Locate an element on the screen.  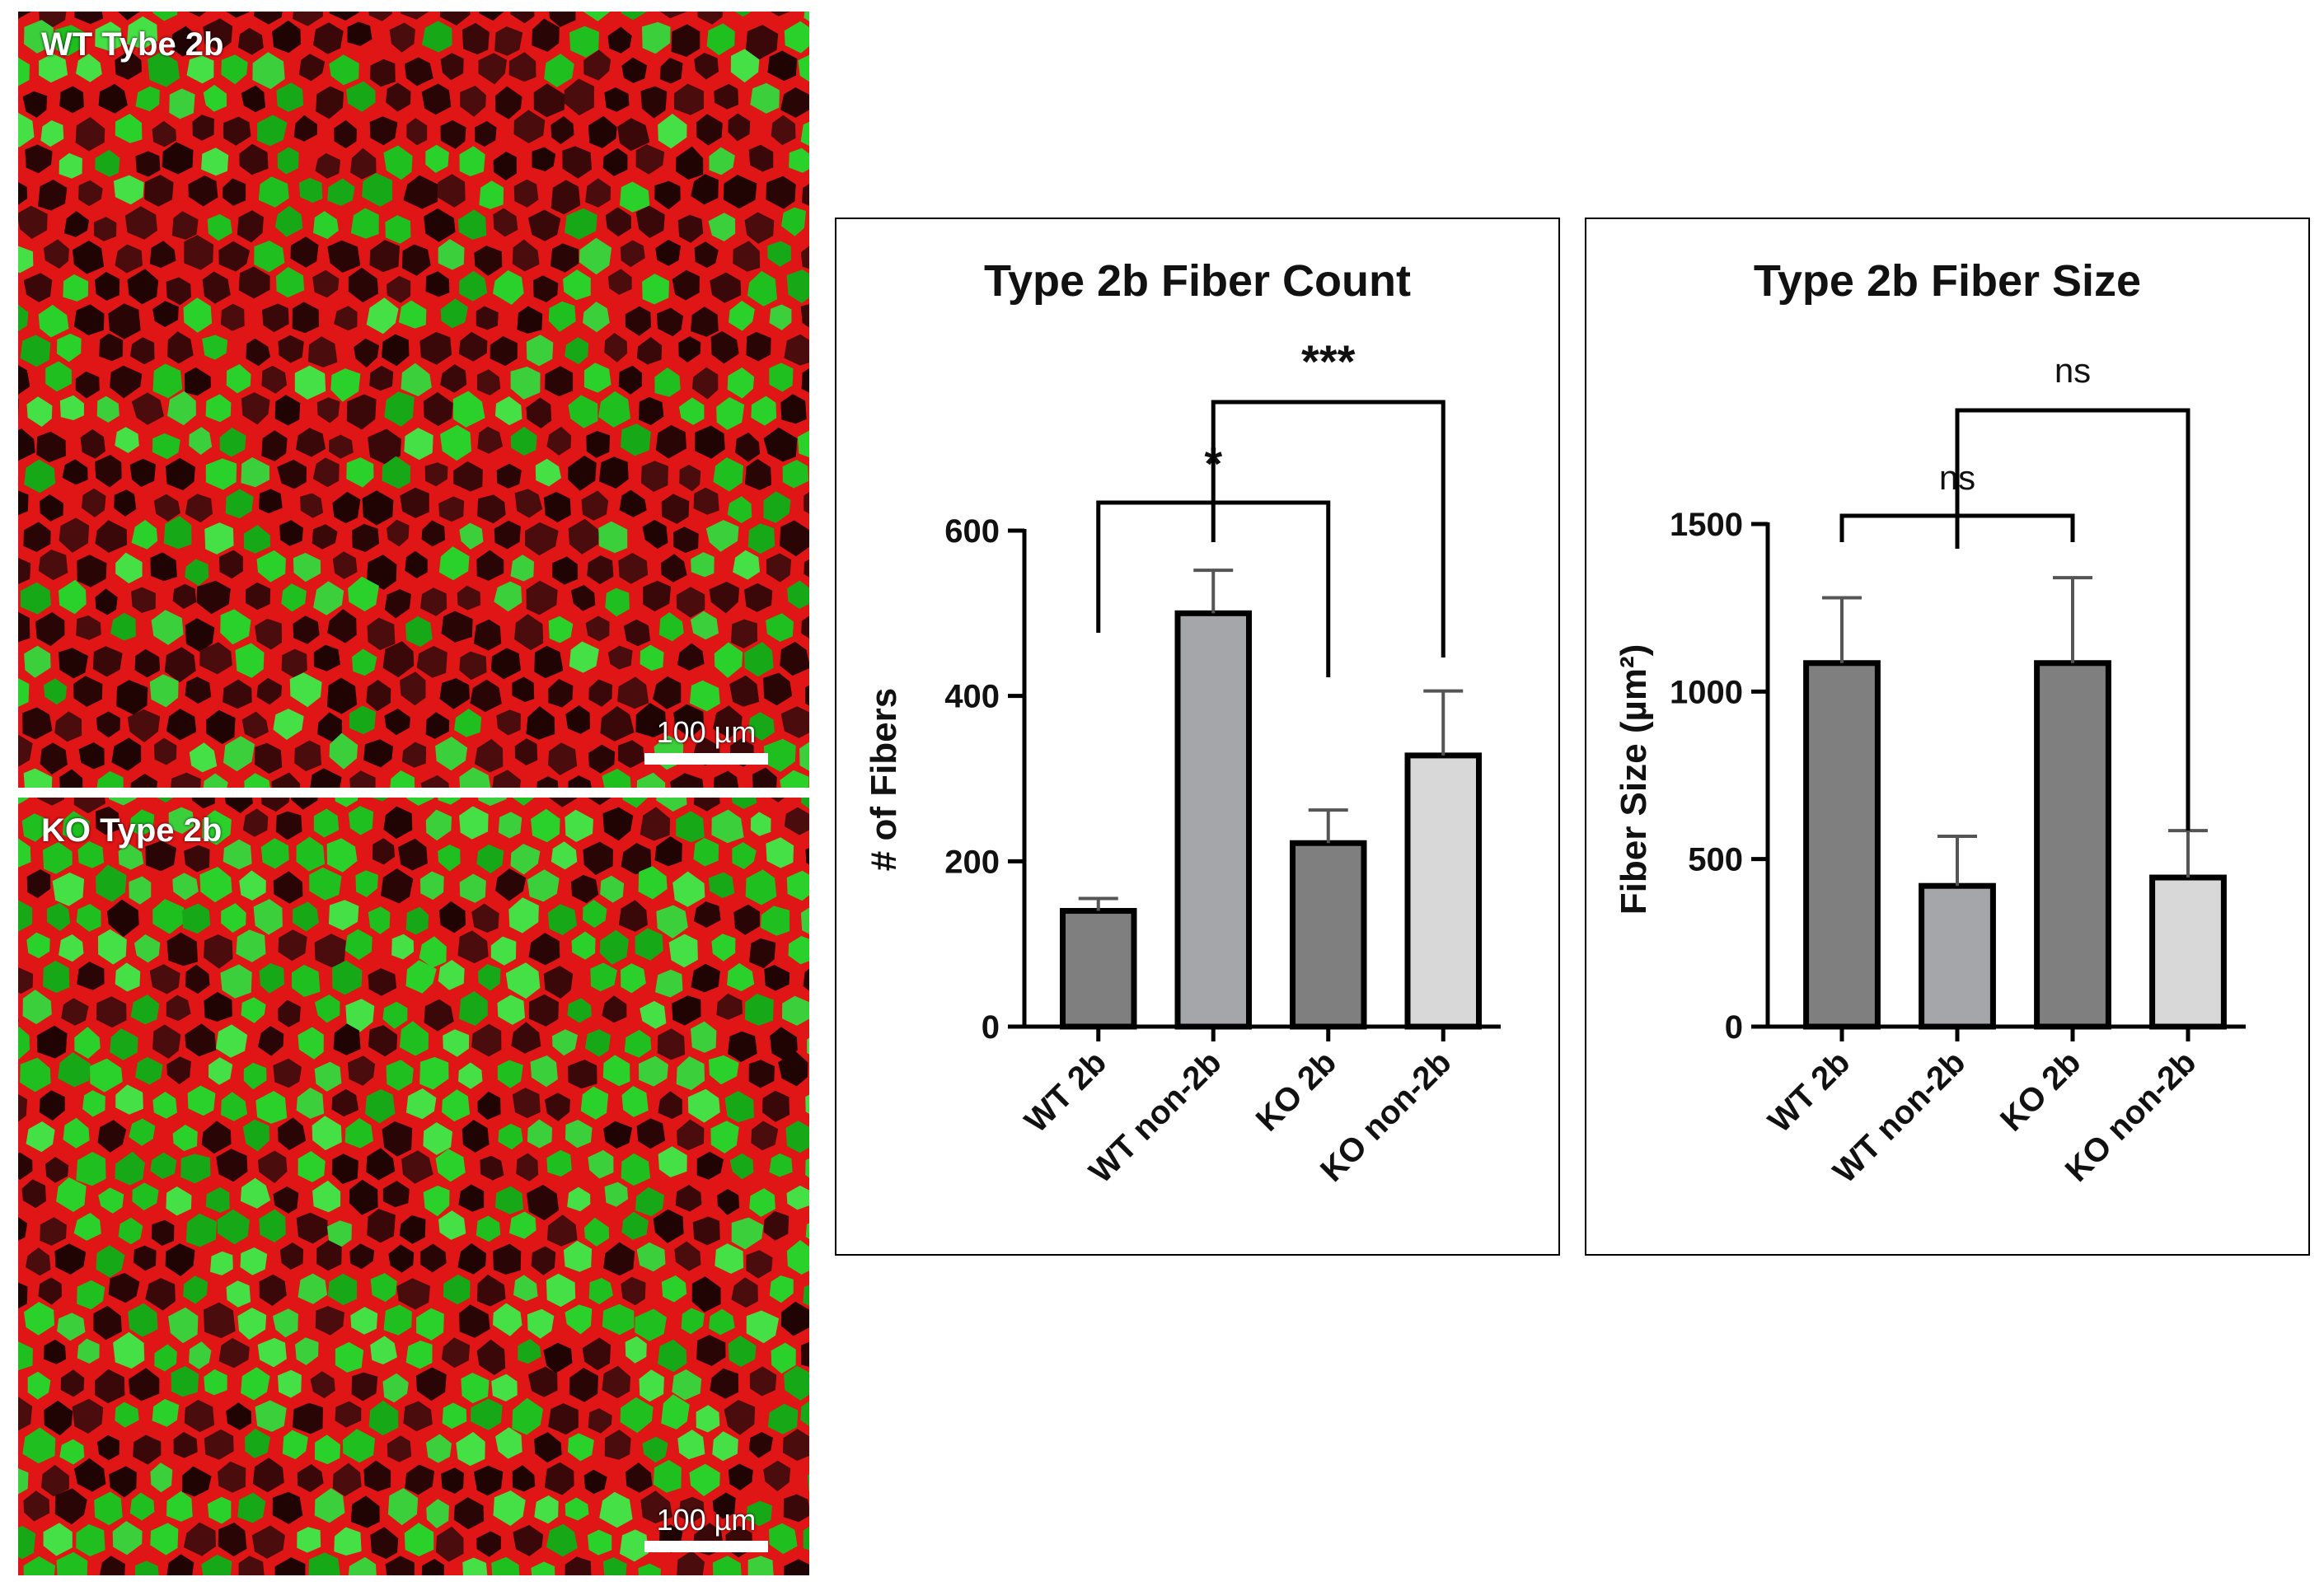
y-axis-label: Fiber Size (µm²) is located at coordinates (1634, 779).